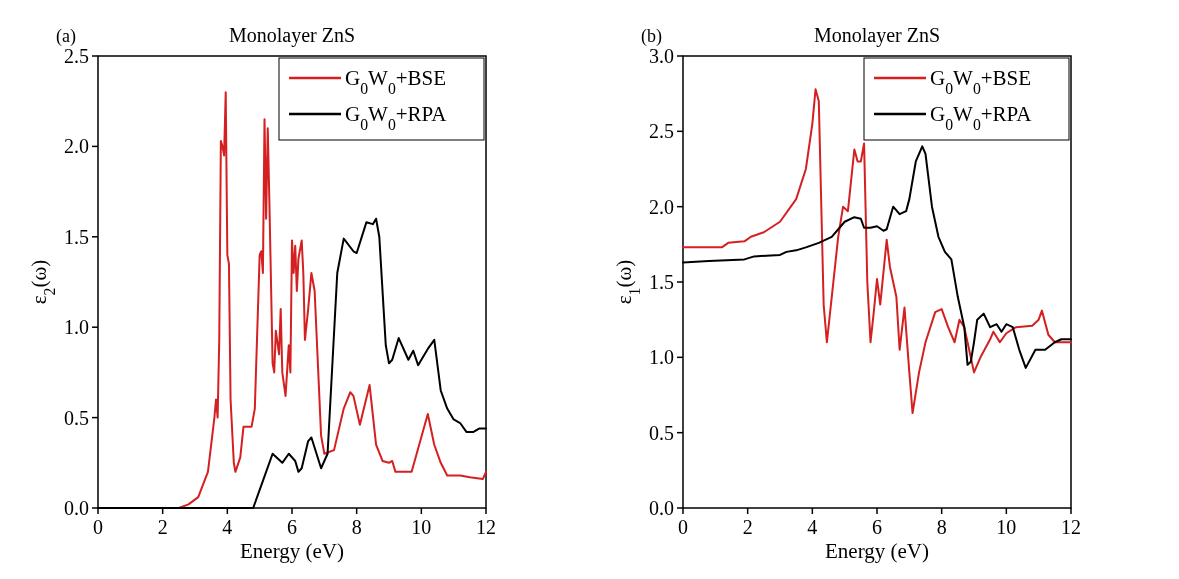 The image size is (1179, 579). What do you see at coordinates (66, 36) in the screenshot?
I see `text: (a)` at bounding box center [66, 36].